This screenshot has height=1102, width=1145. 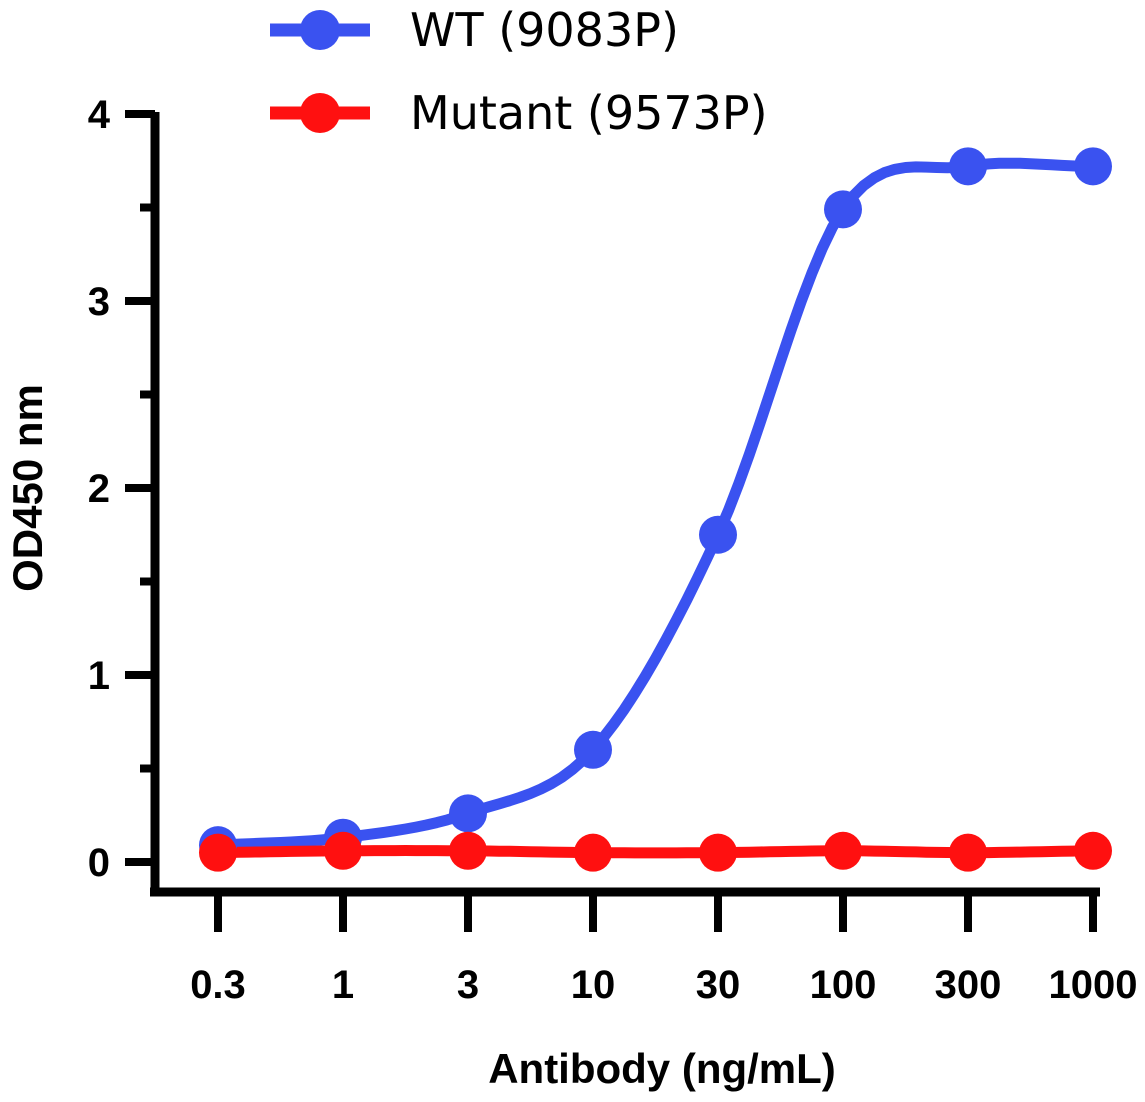 What do you see at coordinates (589, 113) in the screenshot?
I see `legend-label-mutant: Mutant (9573P)` at bounding box center [589, 113].